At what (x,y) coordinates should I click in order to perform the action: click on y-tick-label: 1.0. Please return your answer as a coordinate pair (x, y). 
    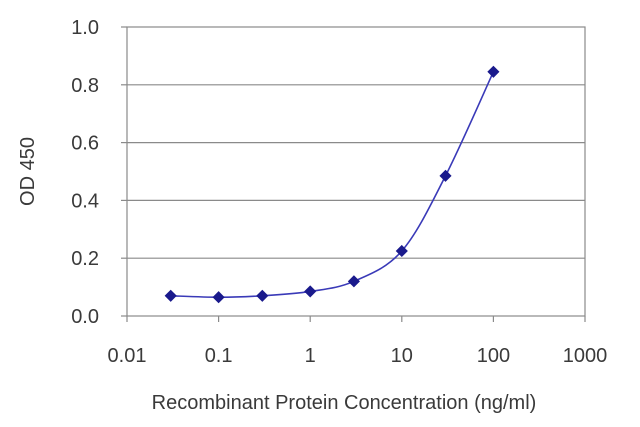
    Looking at the image, I should click on (85, 28).